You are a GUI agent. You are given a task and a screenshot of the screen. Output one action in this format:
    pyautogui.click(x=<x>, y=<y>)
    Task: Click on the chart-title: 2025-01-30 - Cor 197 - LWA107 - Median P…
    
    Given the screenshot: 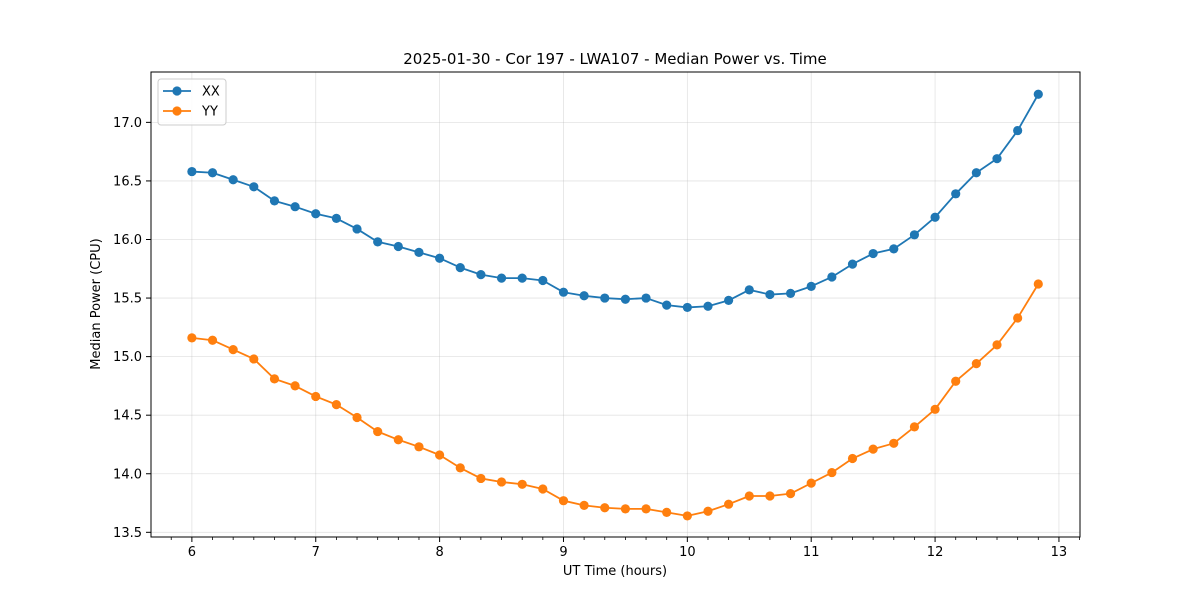 What is the action you would take?
    pyautogui.click(x=615, y=59)
    